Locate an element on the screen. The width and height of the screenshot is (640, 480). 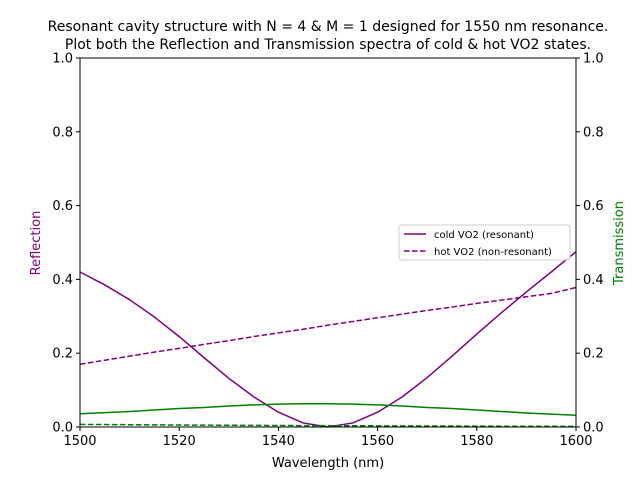
x-axis-label: Wavelength (nm) is located at coordinates (328, 463).